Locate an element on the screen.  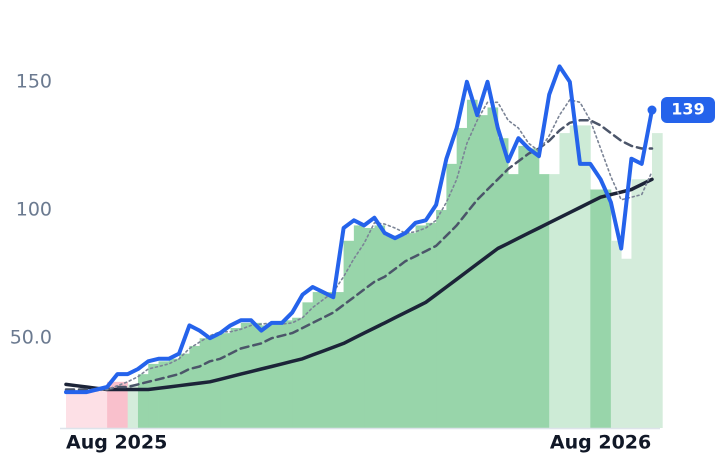
last-value-label: 139 is located at coordinates (687, 109).